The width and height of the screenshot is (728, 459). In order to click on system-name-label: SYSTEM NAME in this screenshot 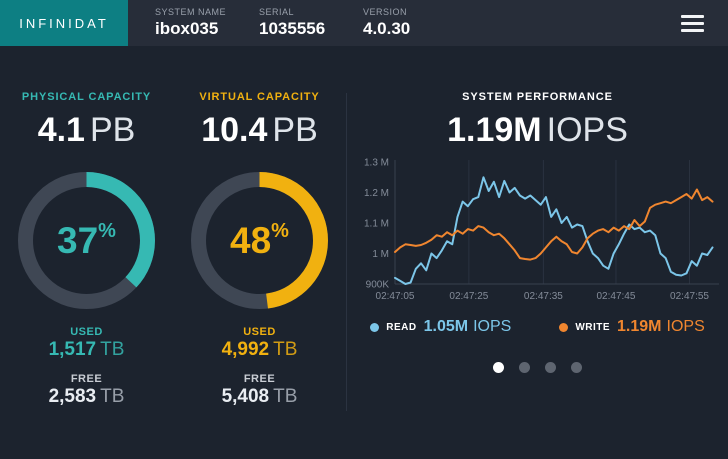, I will do `click(191, 12)`.